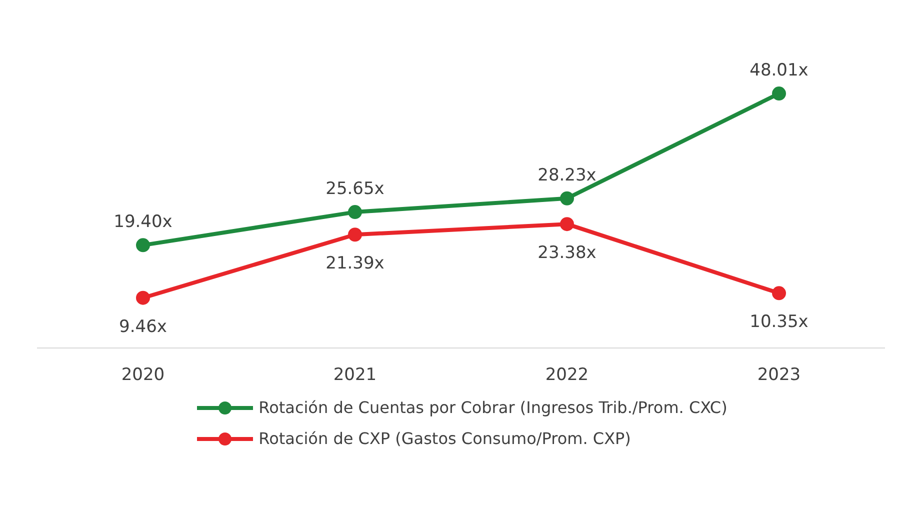 This screenshot has width=898, height=508. Describe the element at coordinates (567, 375) in the screenshot. I see `x-tick-label: 2022` at that location.